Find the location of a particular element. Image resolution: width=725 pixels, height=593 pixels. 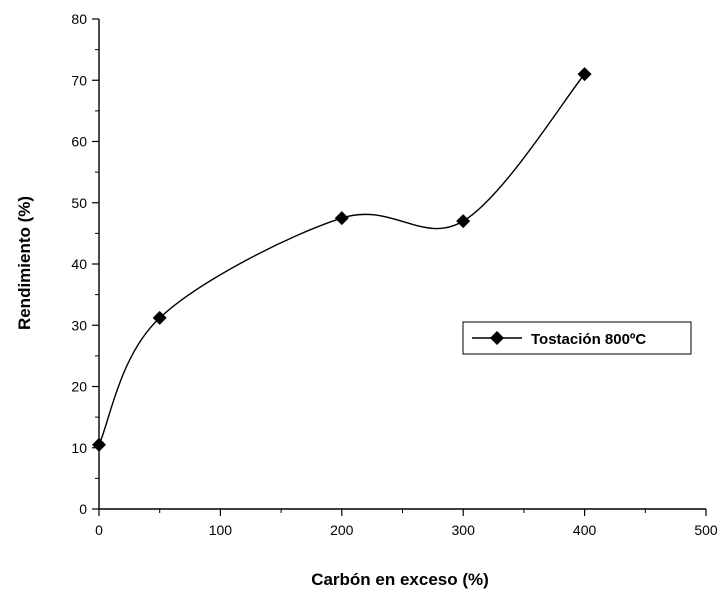

y-tick-label: 10 is located at coordinates (79, 448).